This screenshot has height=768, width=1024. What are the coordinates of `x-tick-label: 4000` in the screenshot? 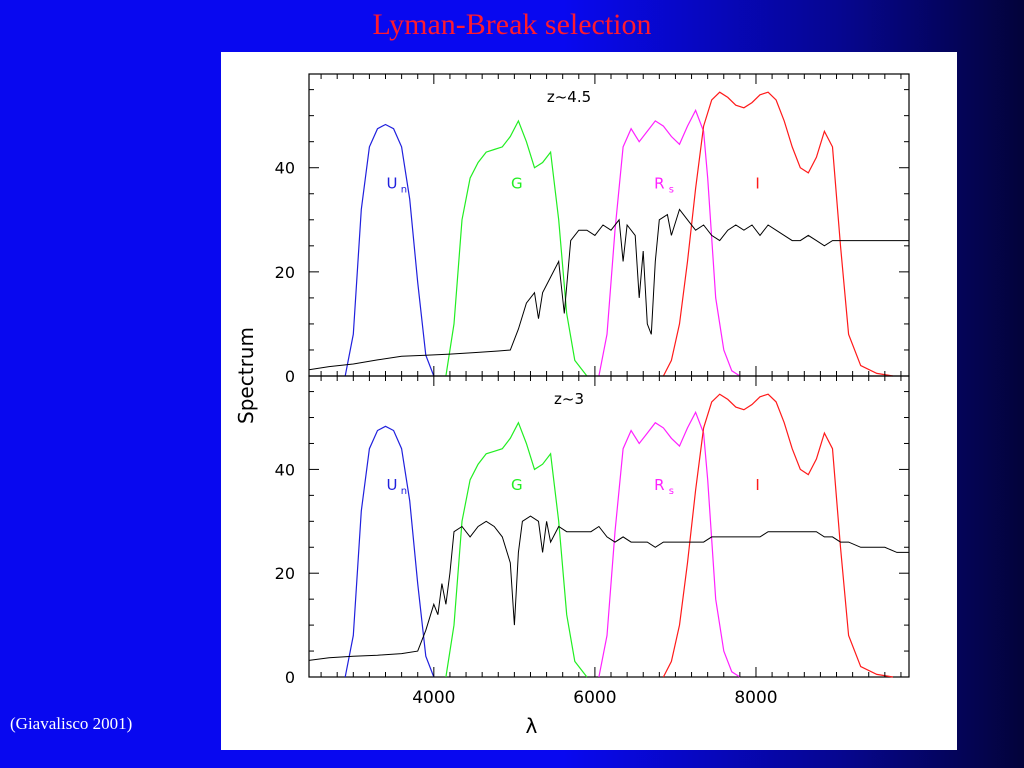 It's located at (433, 698).